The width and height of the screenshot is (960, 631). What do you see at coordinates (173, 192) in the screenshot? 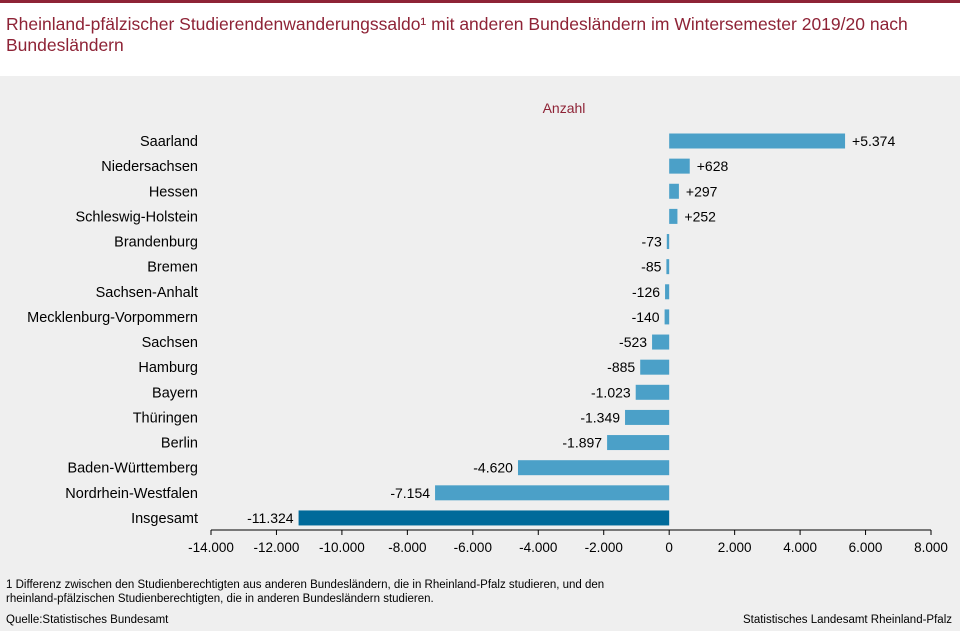
I see `category-label: Hessen` at bounding box center [173, 192].